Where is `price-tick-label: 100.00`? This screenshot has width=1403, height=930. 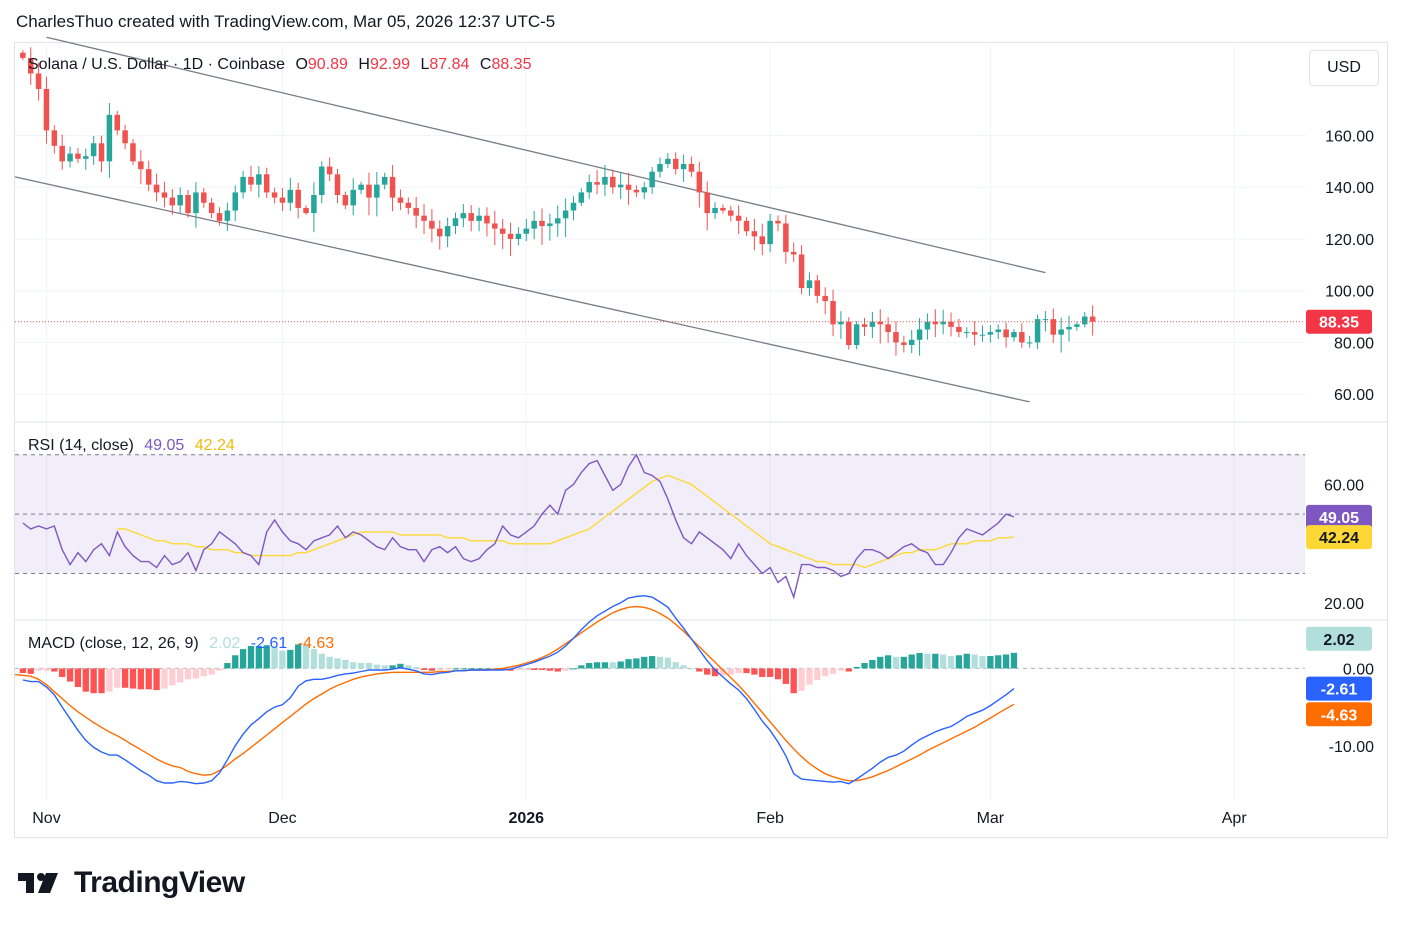
price-tick-label: 100.00 is located at coordinates (1349, 292).